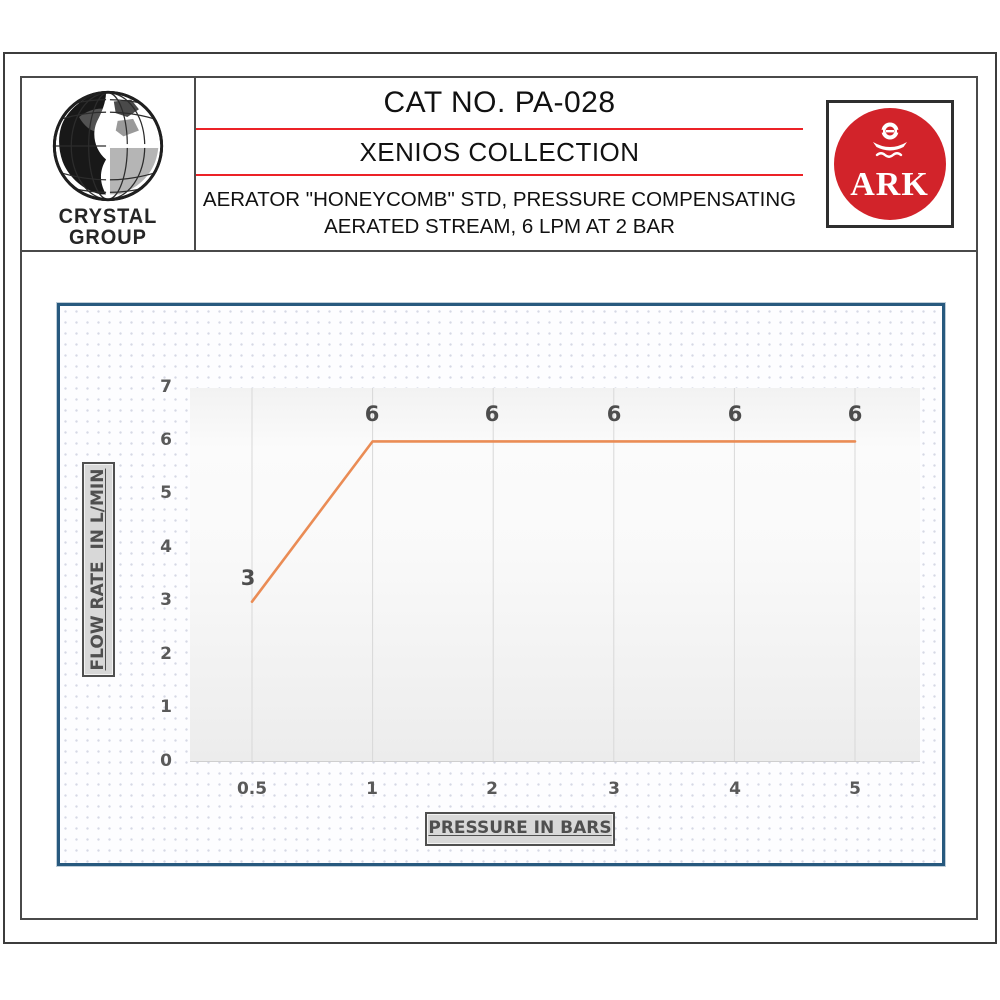 Image resolution: width=1000 pixels, height=1000 pixels. What do you see at coordinates (108, 216) in the screenshot?
I see `wordmark-line1: CRYSTAL` at bounding box center [108, 216].